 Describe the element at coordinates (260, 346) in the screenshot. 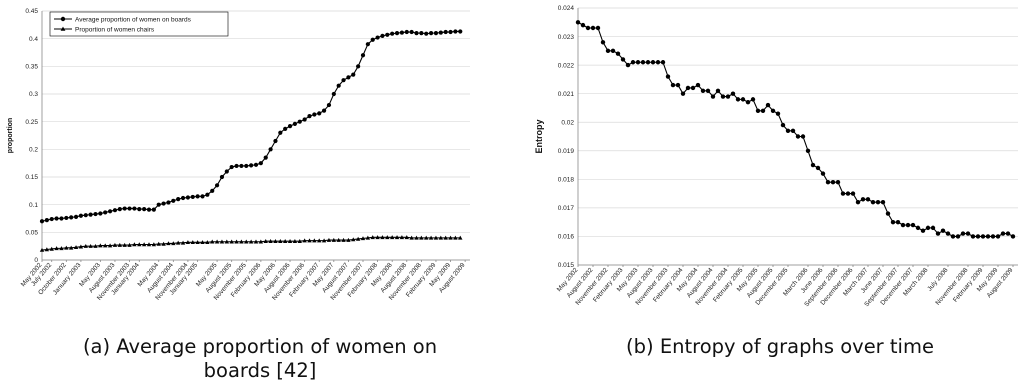

I see `caption-a-line1: (a) Average proportion of women on` at that location.